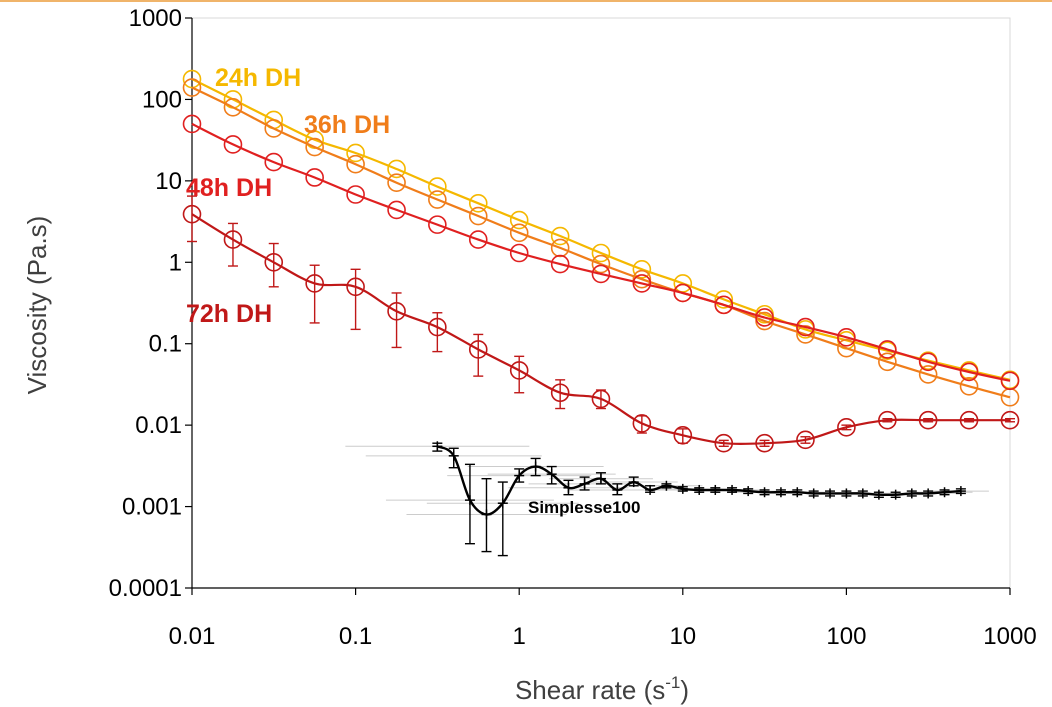 This screenshot has width=1052, height=707. Describe the element at coordinates (37, 305) in the screenshot. I see `y-axis-label: Viscosity (Pa.s)` at that location.